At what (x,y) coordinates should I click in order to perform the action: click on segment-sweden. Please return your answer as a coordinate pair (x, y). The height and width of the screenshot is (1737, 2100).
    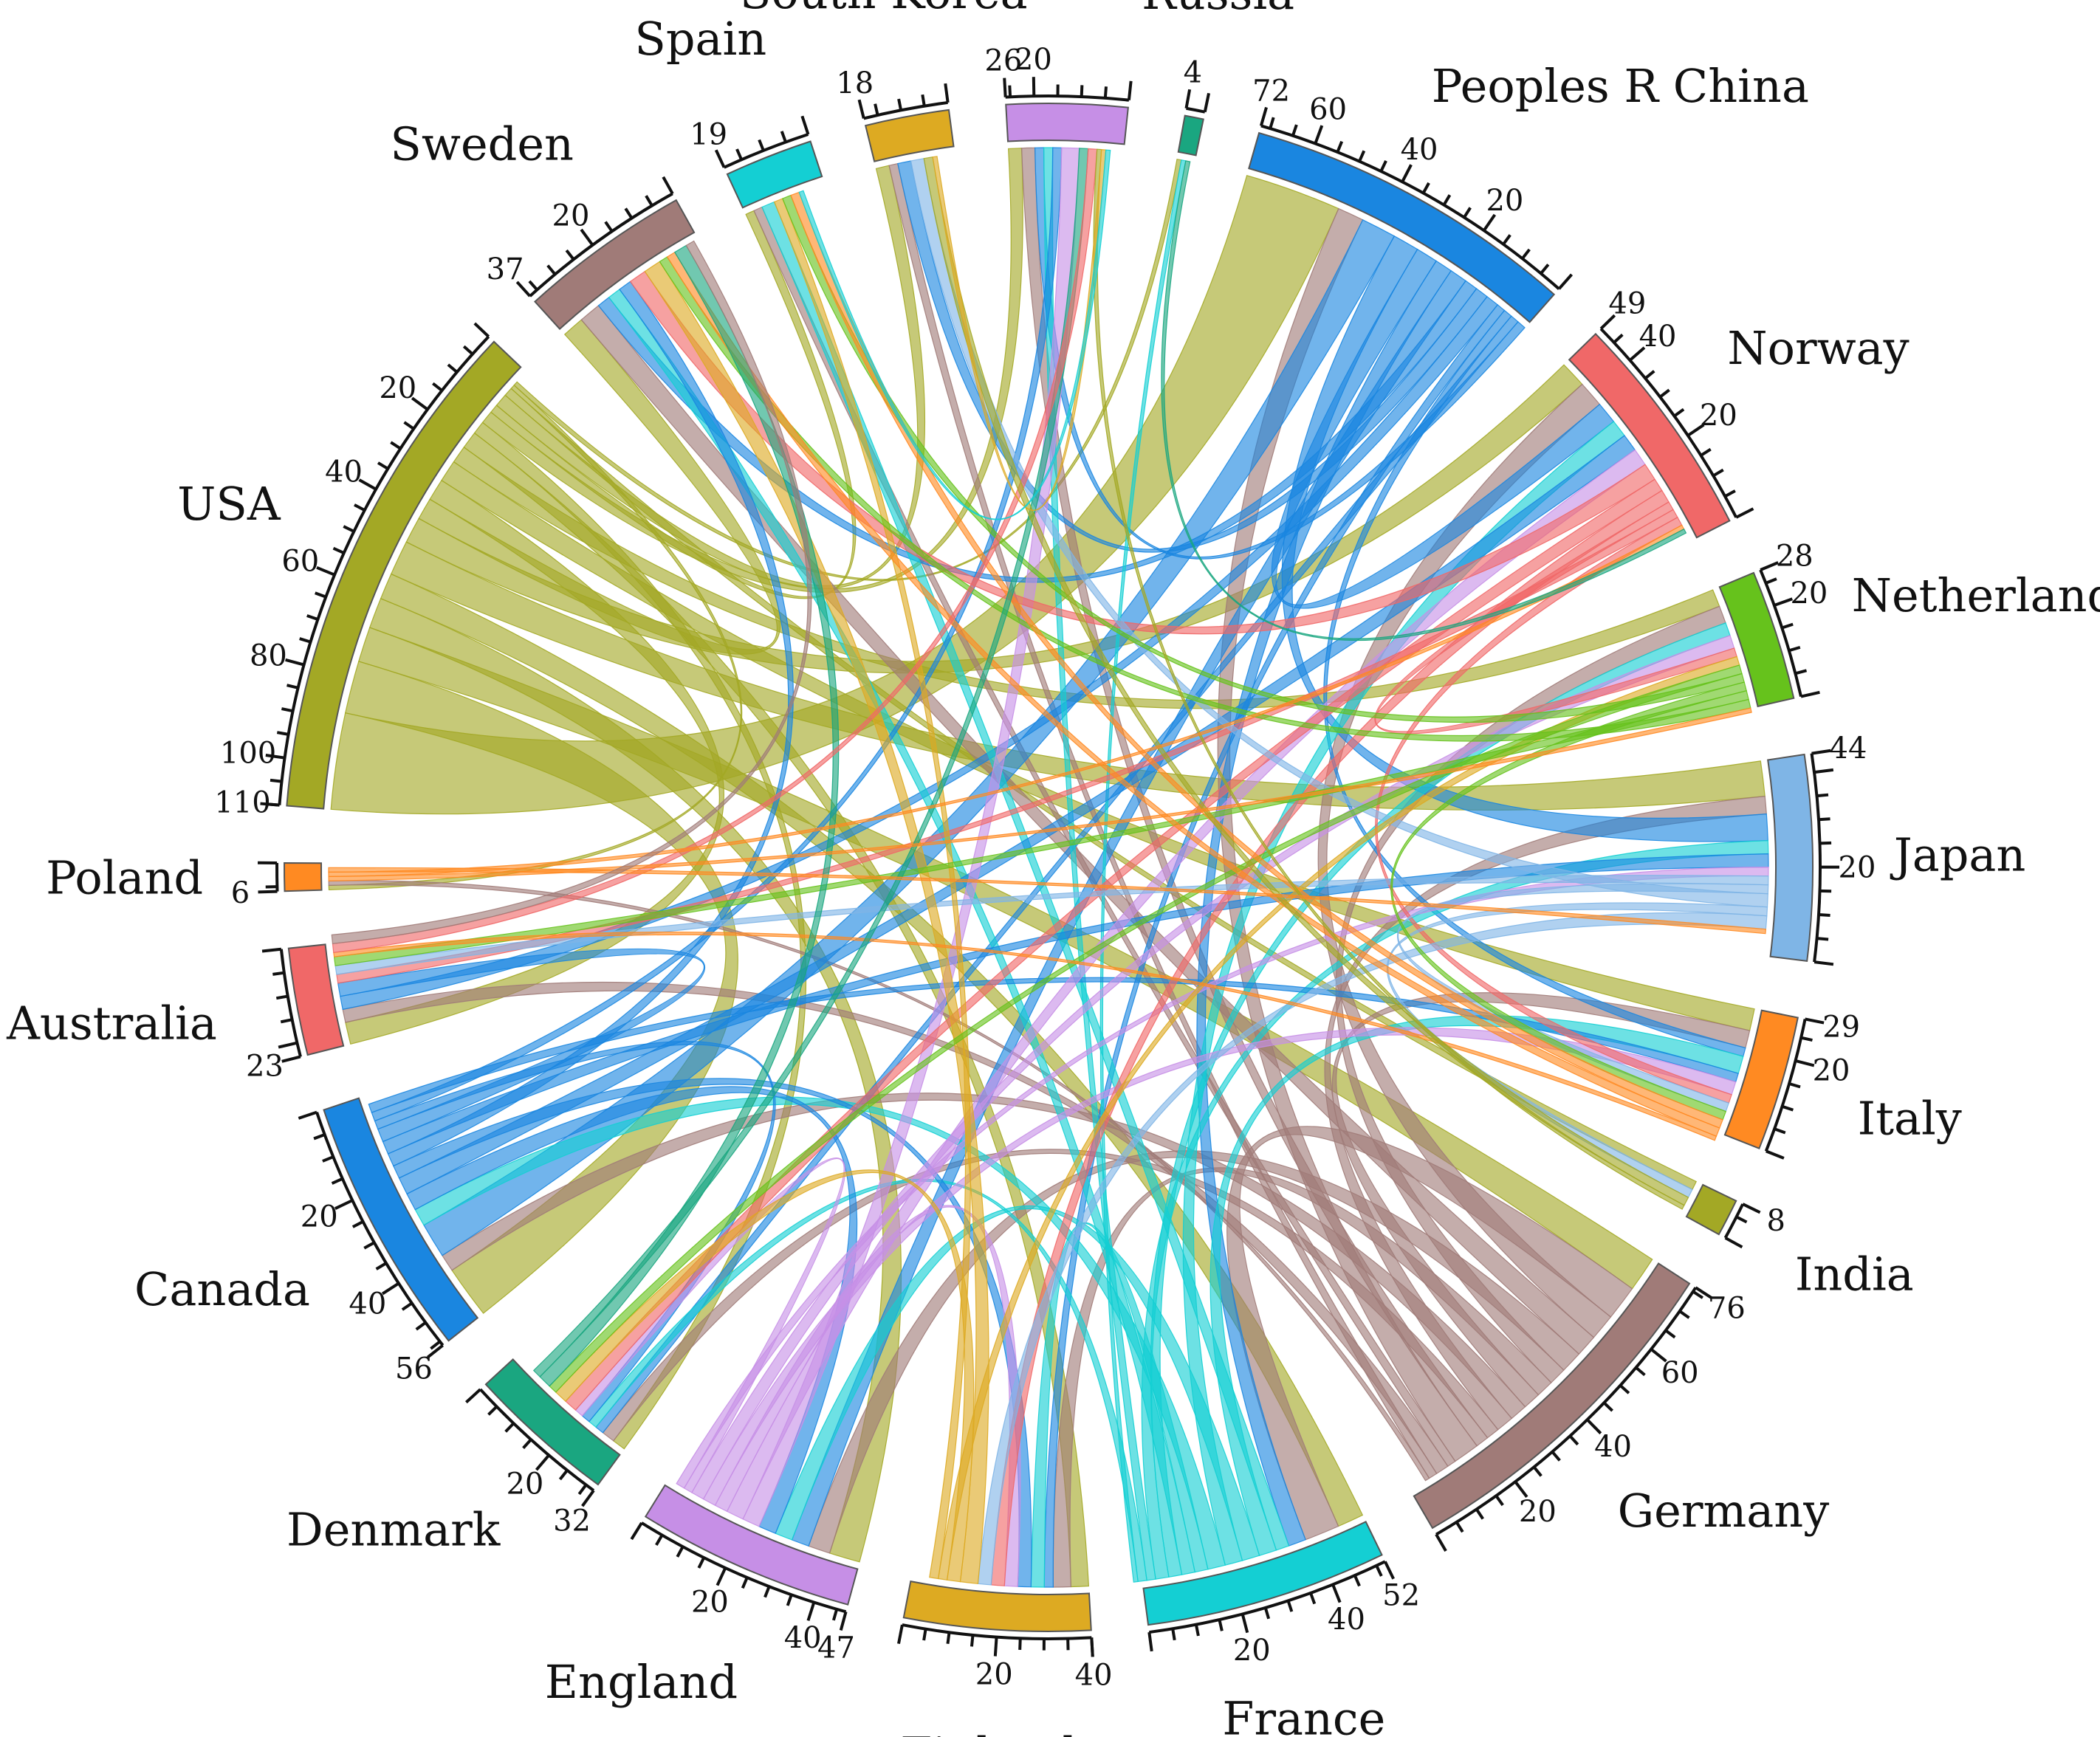
    Looking at the image, I should click on (615, 265).